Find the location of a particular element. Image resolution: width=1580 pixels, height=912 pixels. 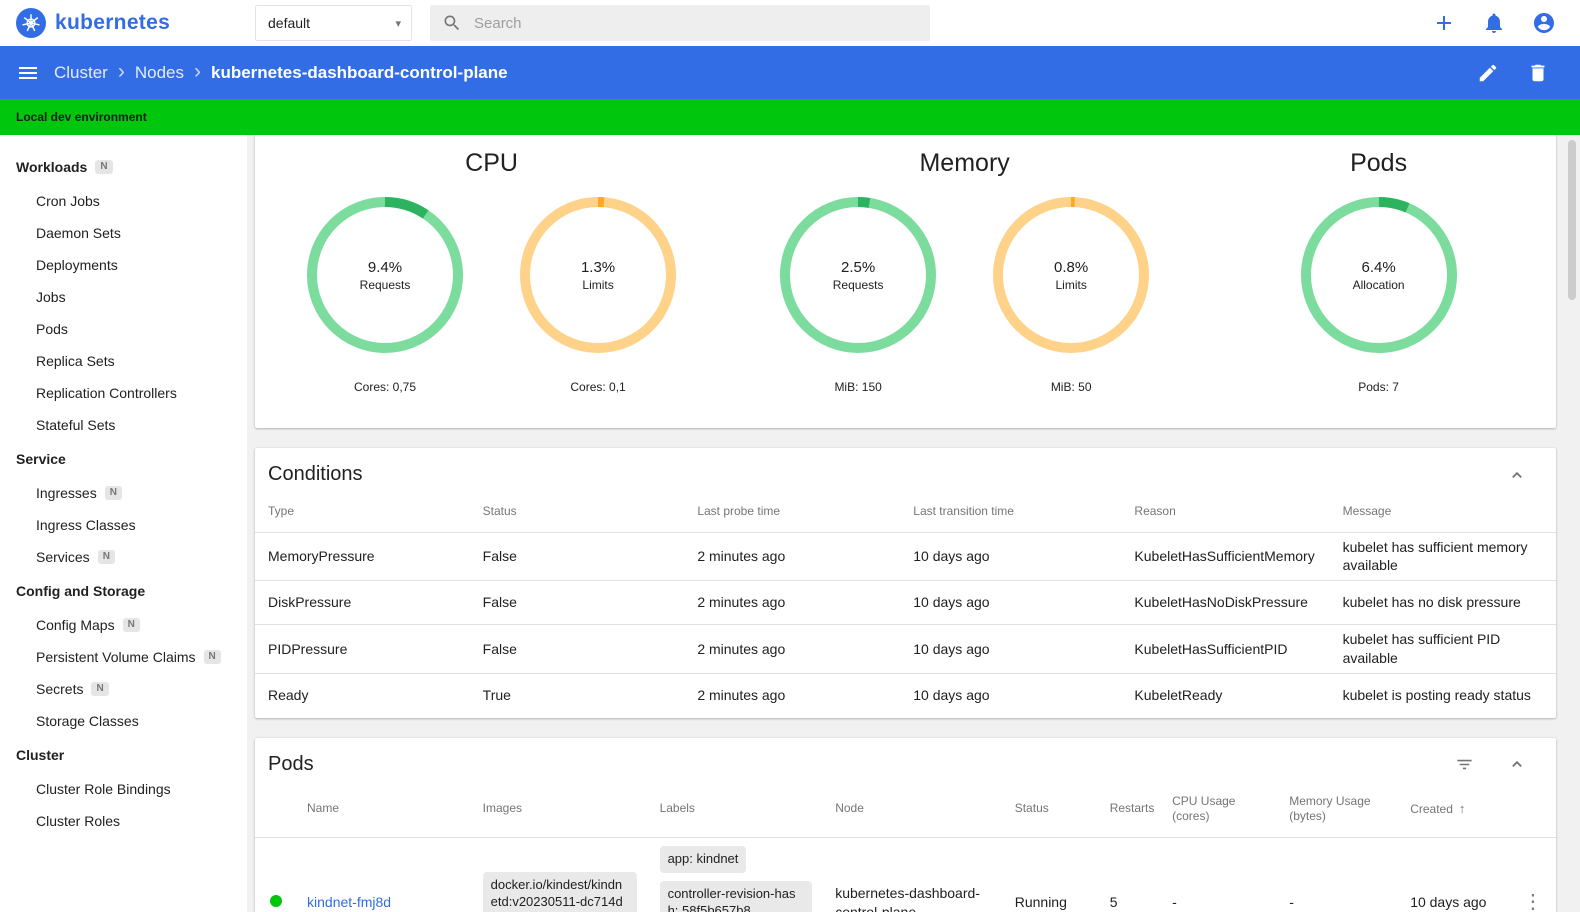

donut-cpu-limits: 1.3% Limits Cores: 0,1 is located at coordinates (598, 293).